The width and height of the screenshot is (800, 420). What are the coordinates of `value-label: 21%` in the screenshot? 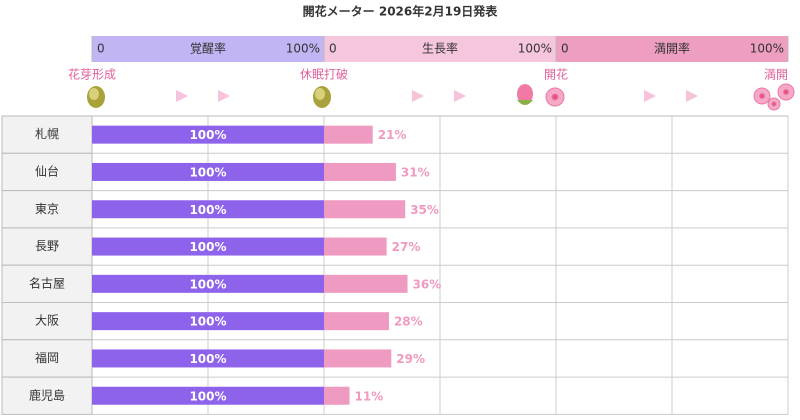 It's located at (392, 135).